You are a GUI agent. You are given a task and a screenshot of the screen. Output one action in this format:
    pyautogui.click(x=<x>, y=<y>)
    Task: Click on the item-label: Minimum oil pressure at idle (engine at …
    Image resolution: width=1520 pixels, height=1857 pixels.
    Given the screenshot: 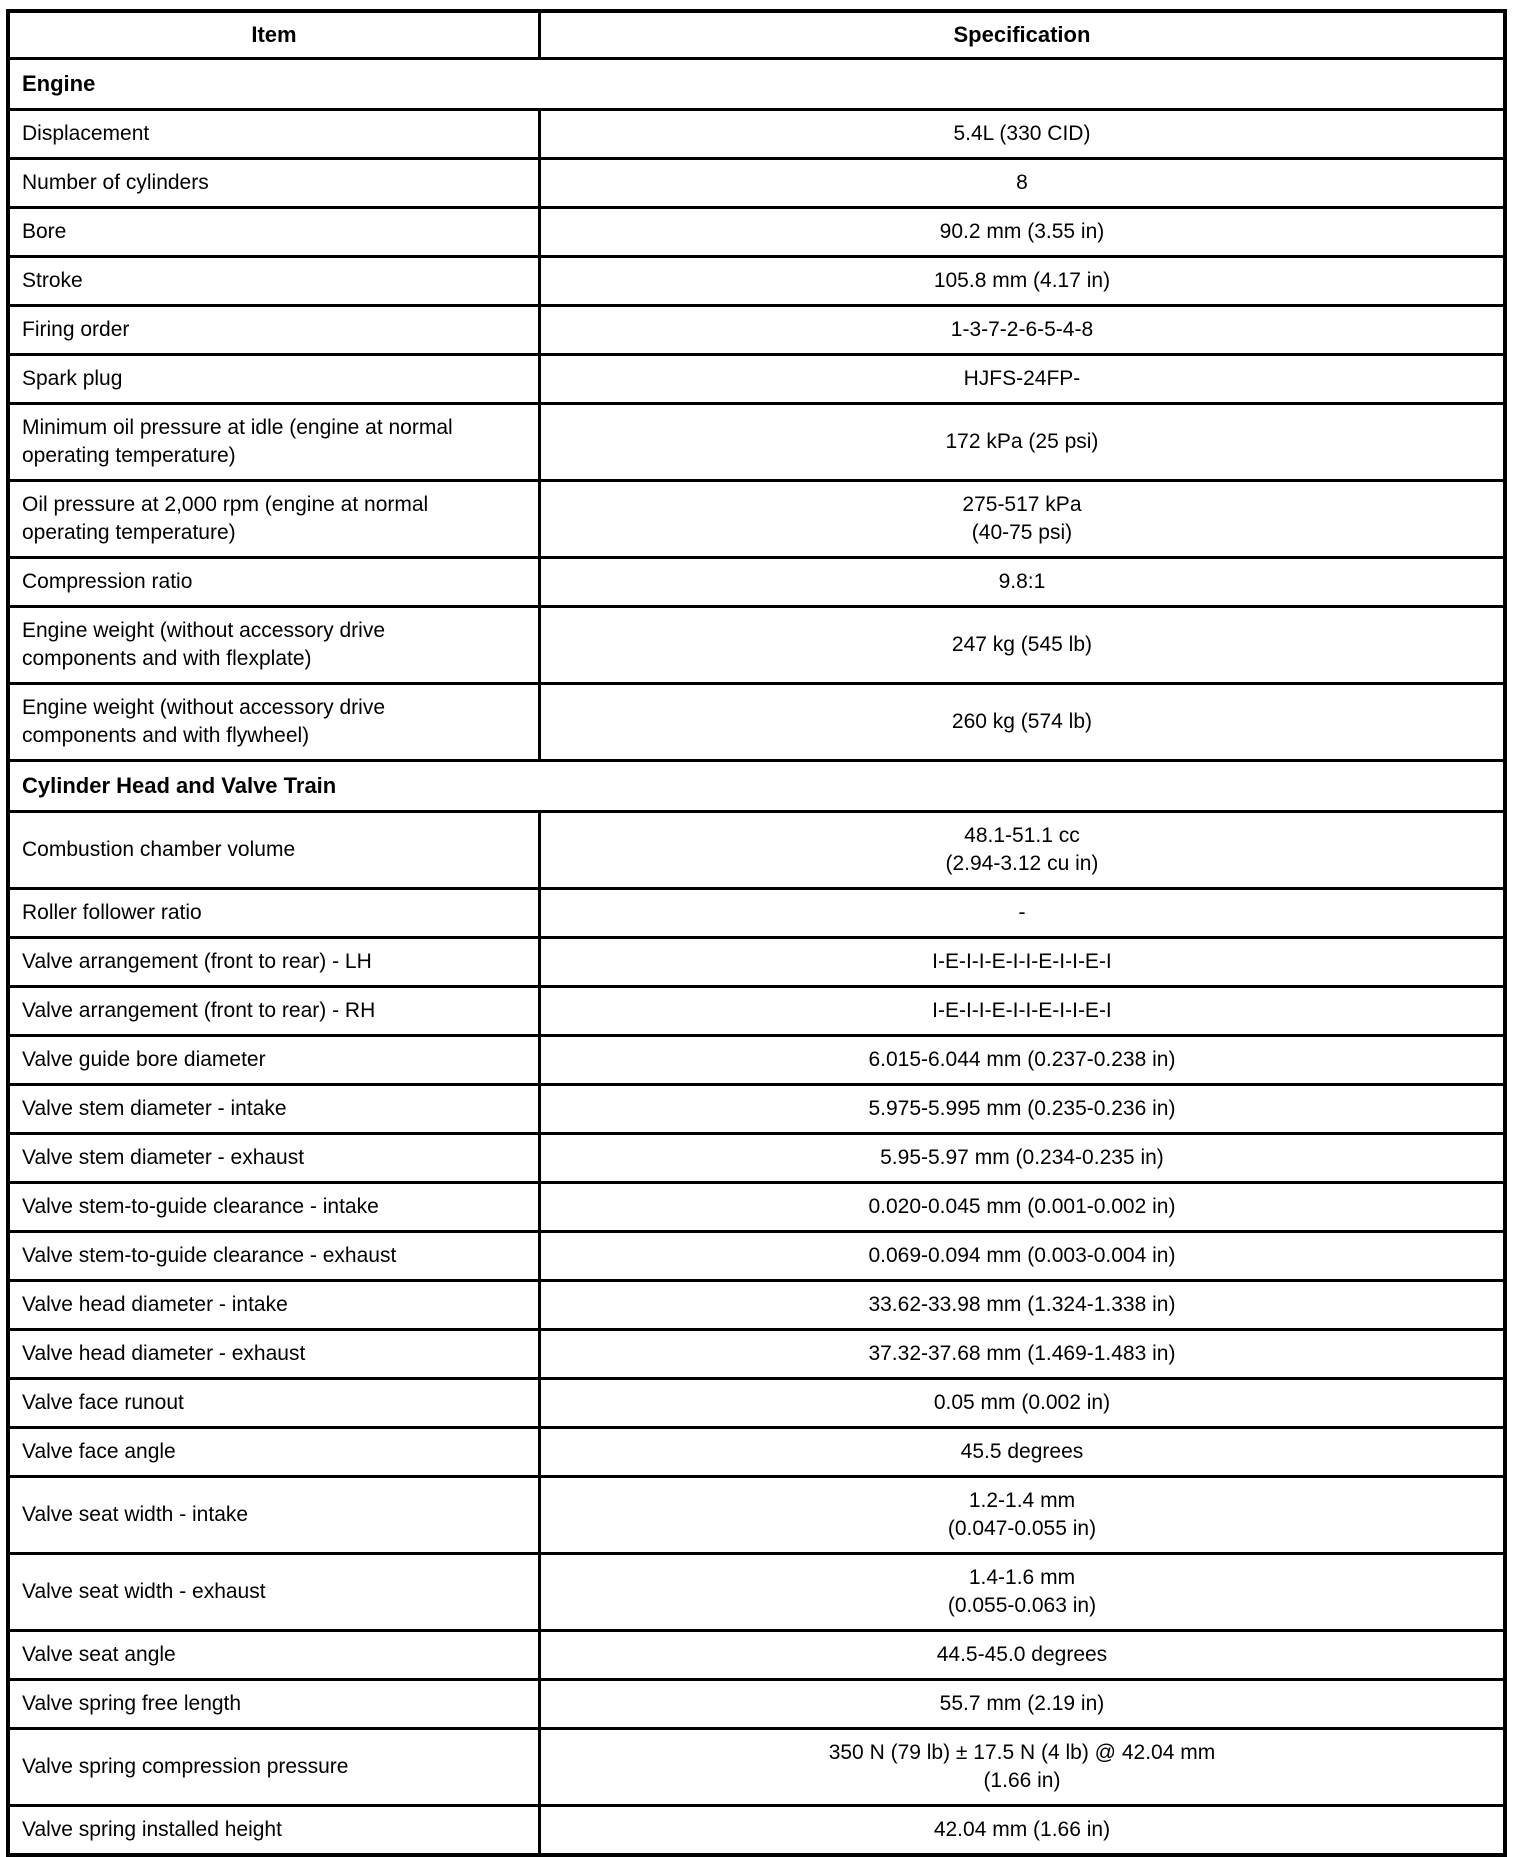 What is the action you would take?
    pyautogui.click(x=273, y=442)
    